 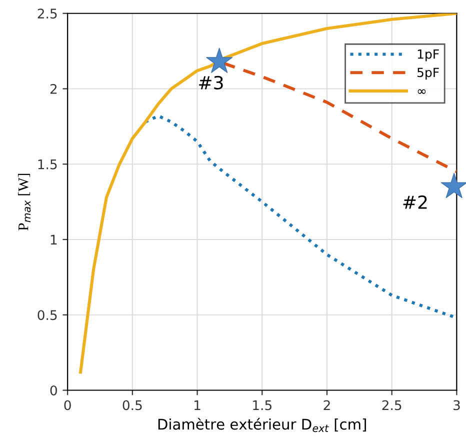 What do you see at coordinates (53, 89) in the screenshot?
I see `y-tick-label: 2` at bounding box center [53, 89].